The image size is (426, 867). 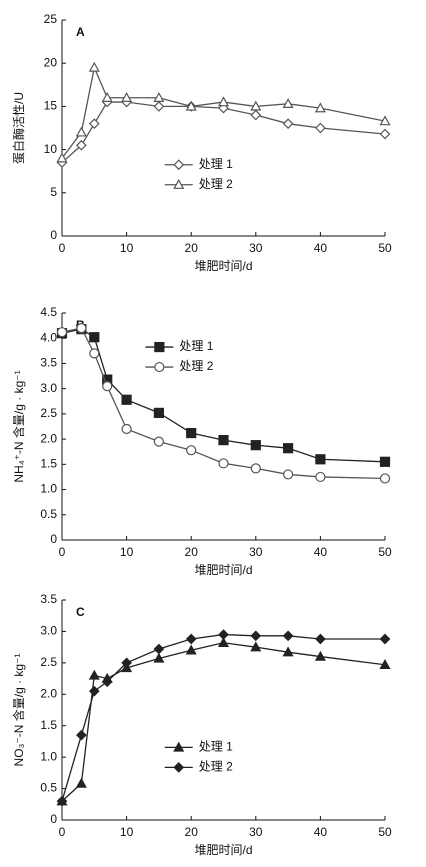 I want to click on y-axis-label: 蛋白酶活性/U, so click(x=18, y=128).